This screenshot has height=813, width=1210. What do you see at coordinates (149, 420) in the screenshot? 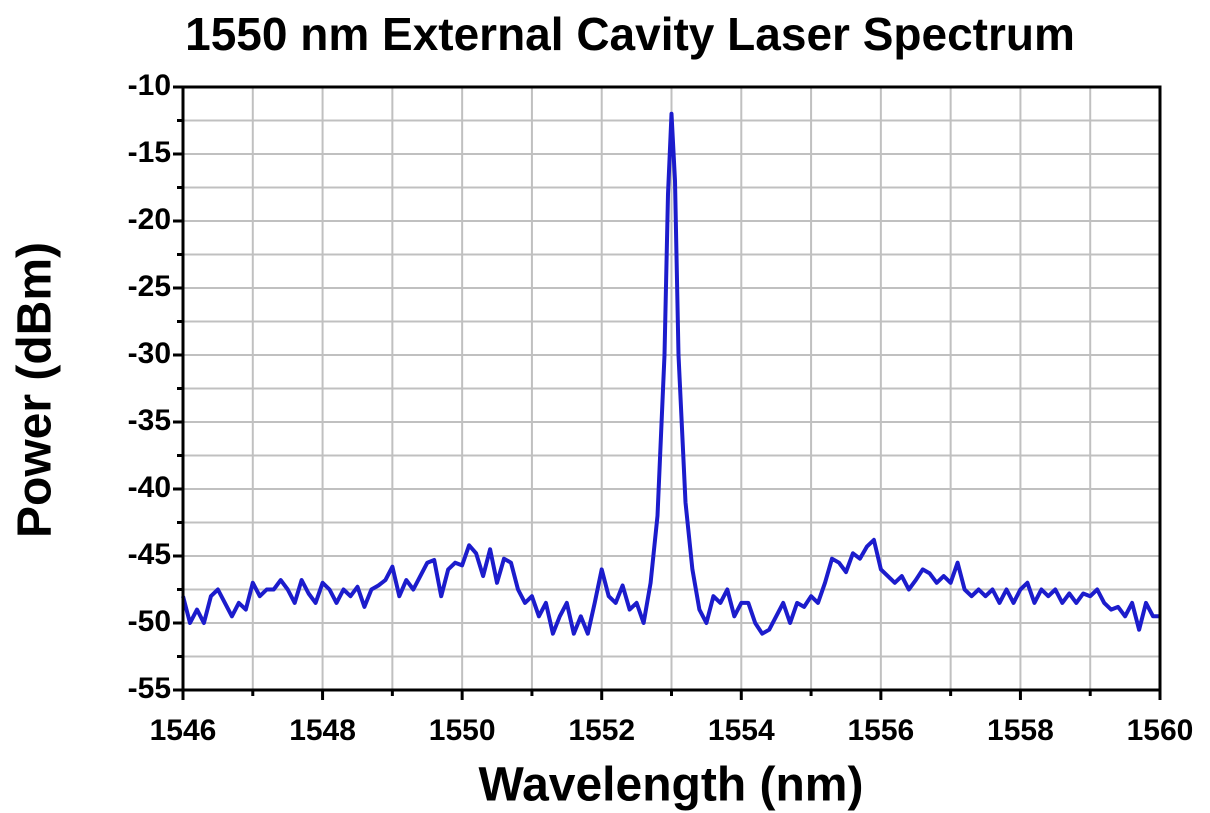
I see `y-tick-label: -35` at bounding box center [149, 420].